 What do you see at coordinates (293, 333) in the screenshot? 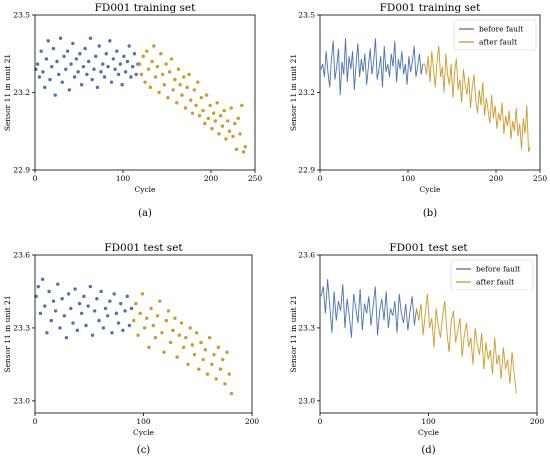
I see `y-axis-label: Sensor 11 in unit 21` at bounding box center [293, 333].